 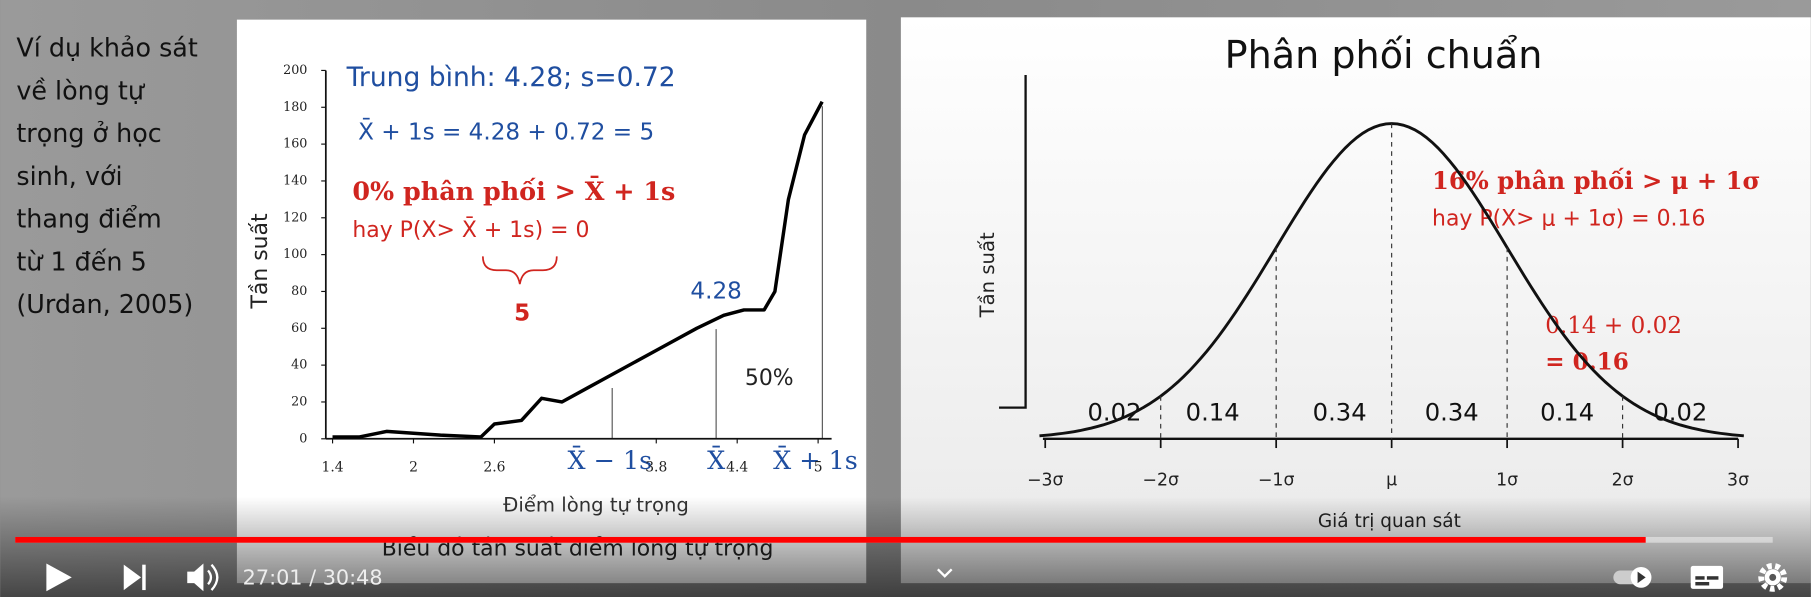 I want to click on y-tick-label: 200, so click(x=295, y=69).